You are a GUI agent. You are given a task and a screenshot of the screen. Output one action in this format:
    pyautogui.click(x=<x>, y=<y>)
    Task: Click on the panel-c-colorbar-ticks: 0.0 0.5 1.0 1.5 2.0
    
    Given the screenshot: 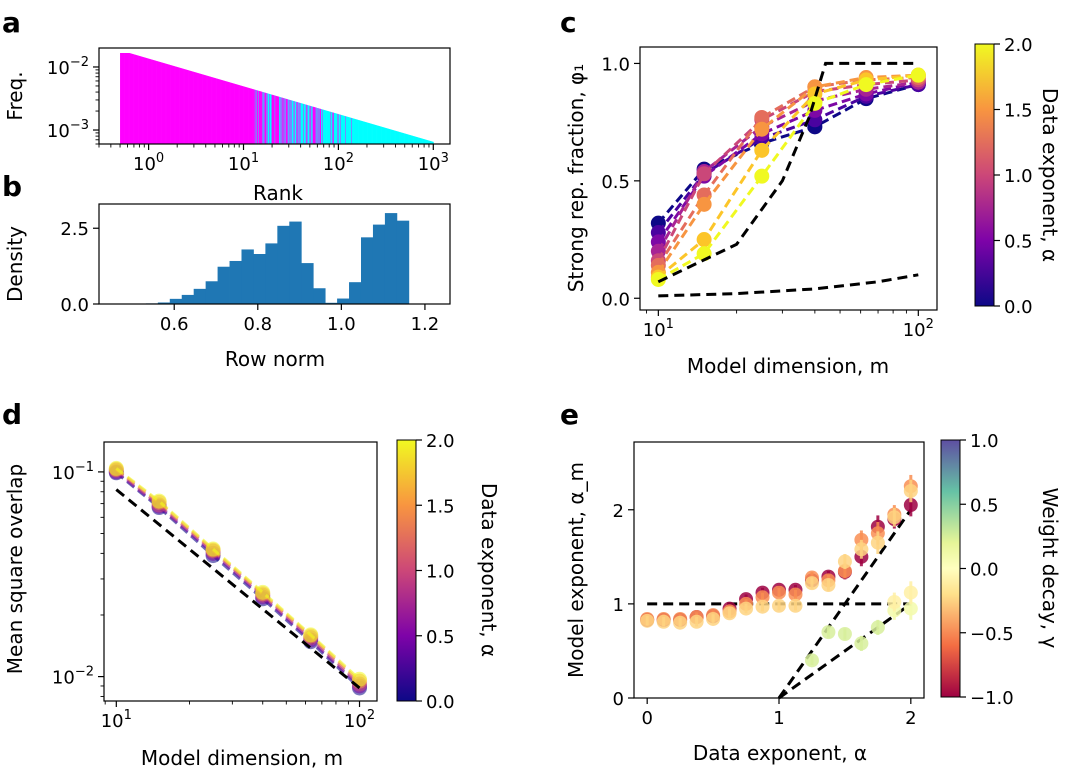 What is the action you would take?
    pyautogui.click(x=1013, y=176)
    